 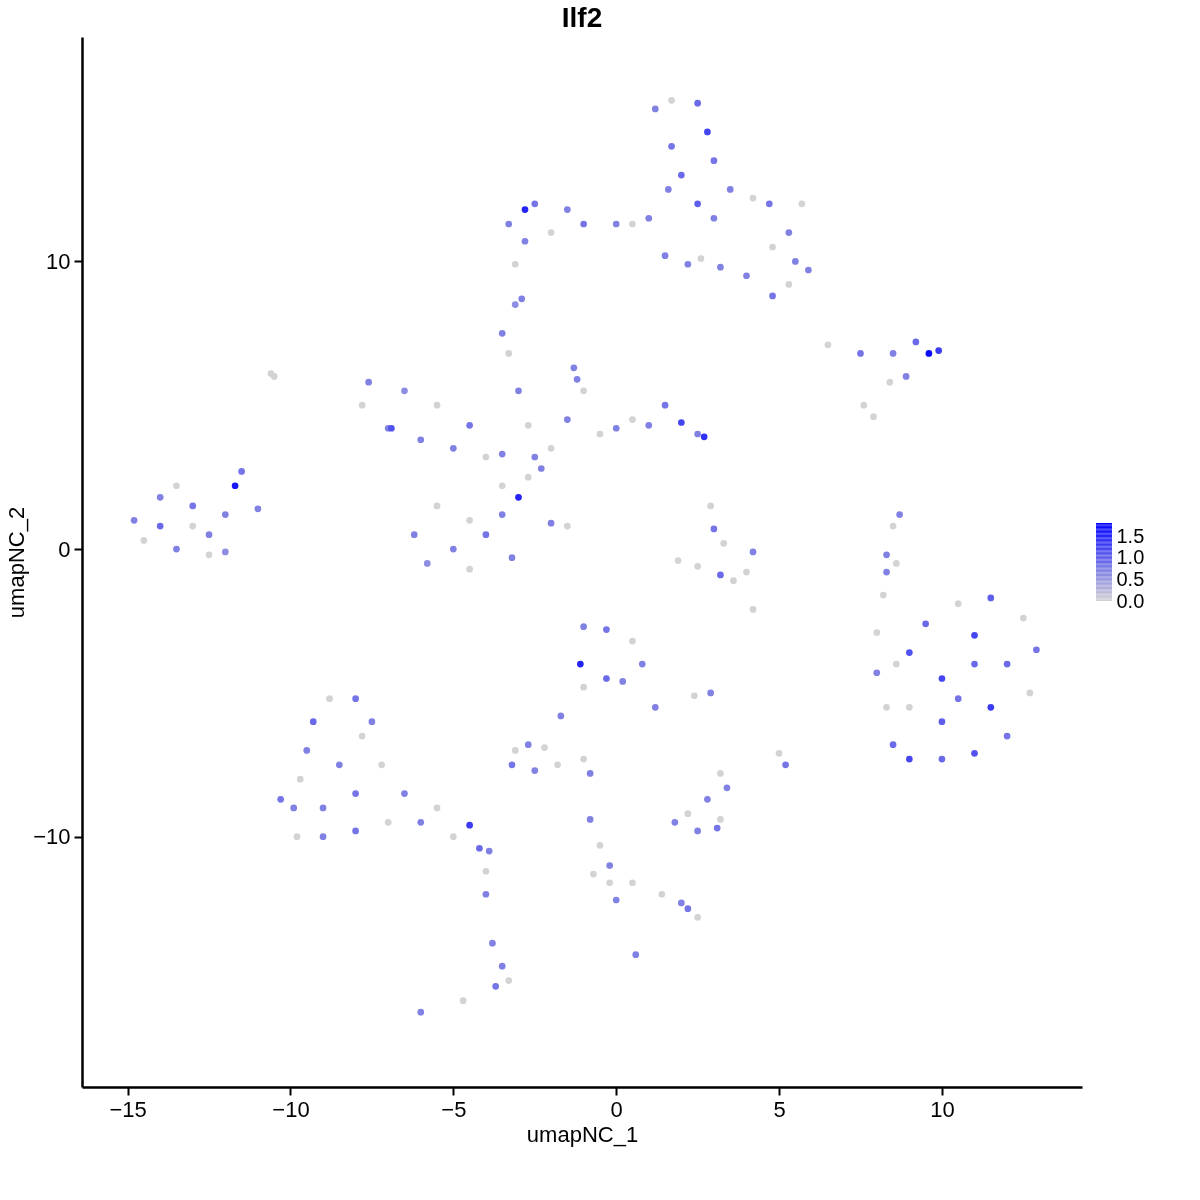 What do you see at coordinates (17, 562) in the screenshot?
I see `y-axis-title: umapNC_2` at bounding box center [17, 562].